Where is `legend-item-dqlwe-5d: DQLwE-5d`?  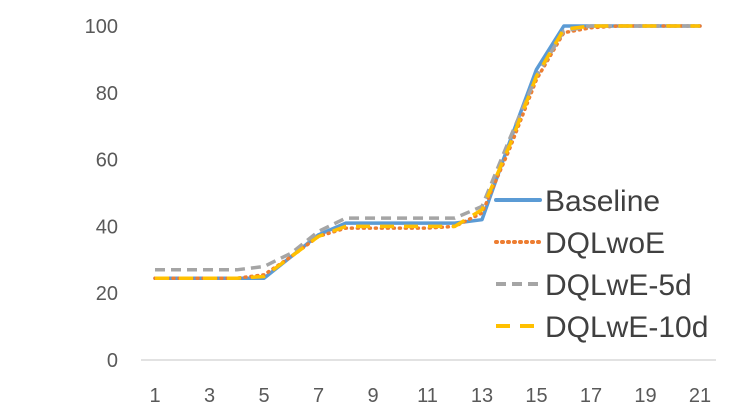
legend-item-dqlwe-5d: DQLwE-5d is located at coordinates (594, 285).